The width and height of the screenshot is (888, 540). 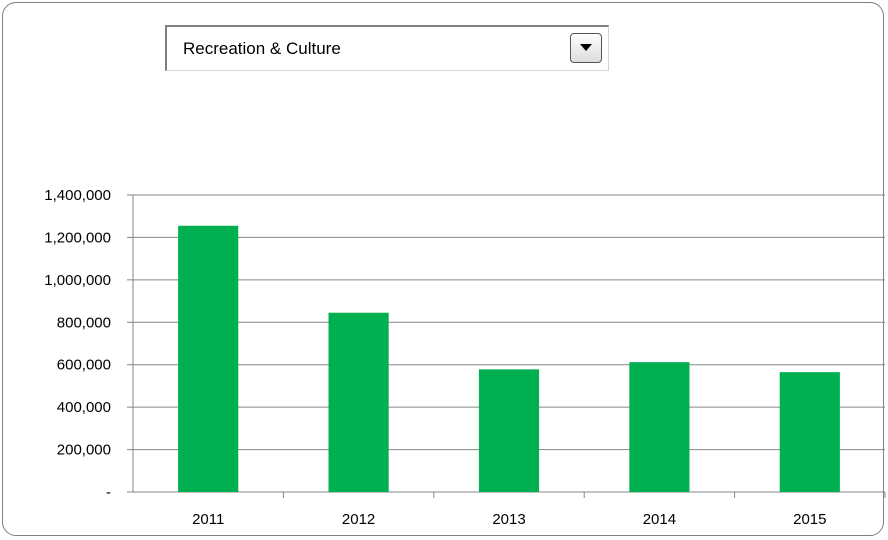 What do you see at coordinates (809, 432) in the screenshot?
I see `bar-2015` at bounding box center [809, 432].